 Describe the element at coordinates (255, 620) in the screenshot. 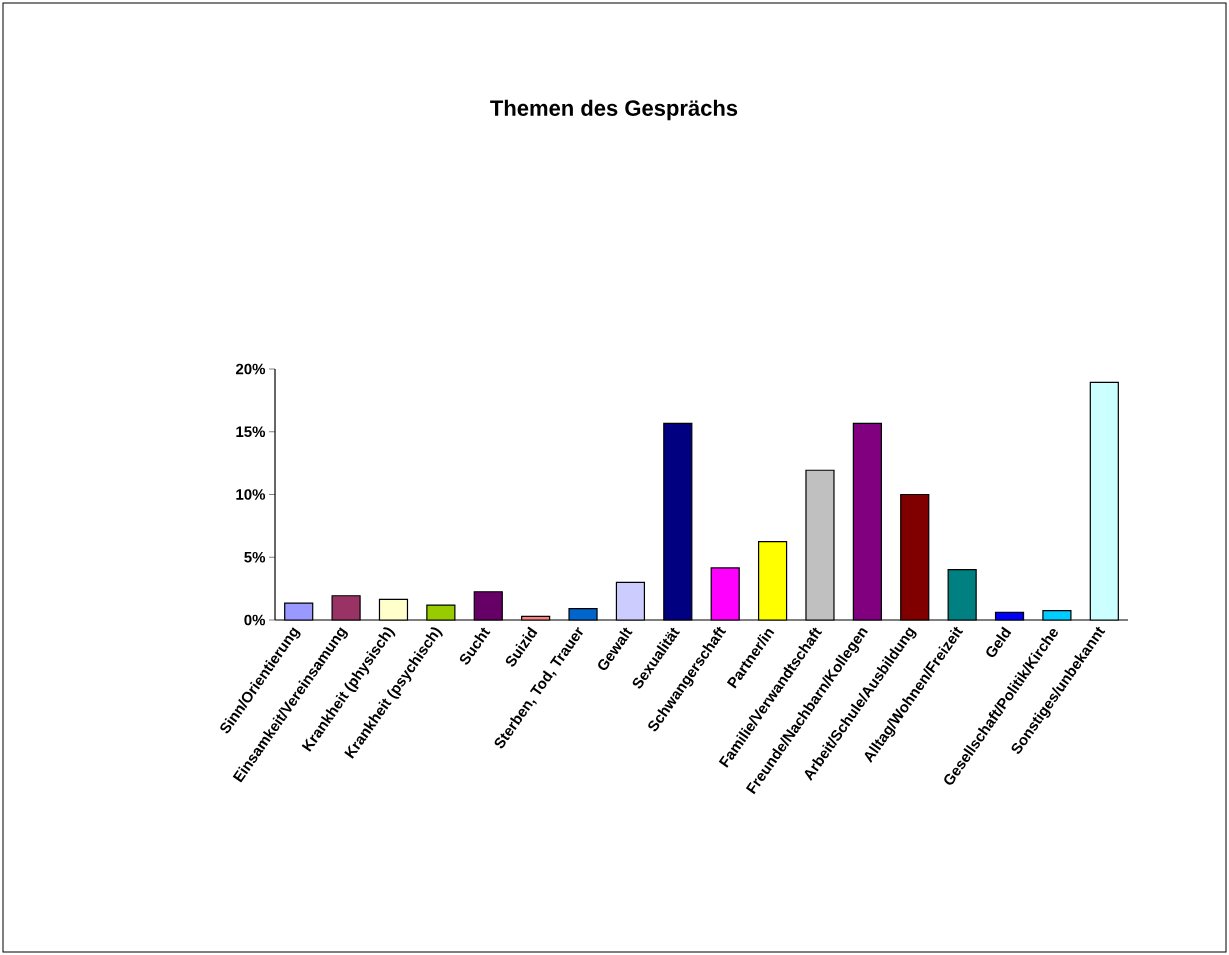

I see `y-tick-label: 0%` at that location.